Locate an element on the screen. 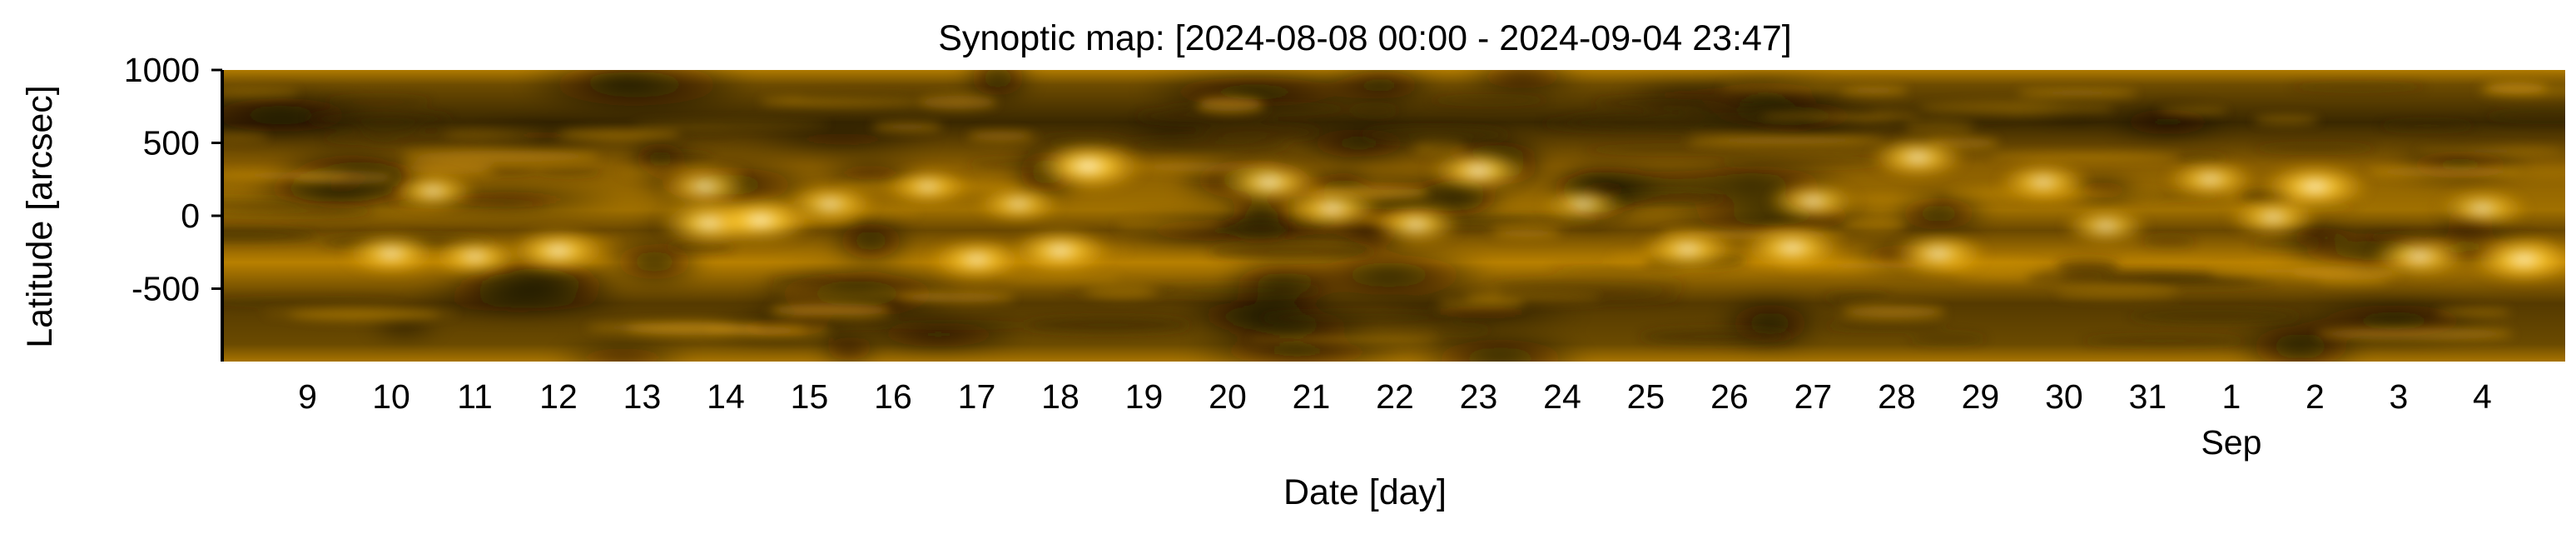  y-tick-label: 0 is located at coordinates (190, 216).